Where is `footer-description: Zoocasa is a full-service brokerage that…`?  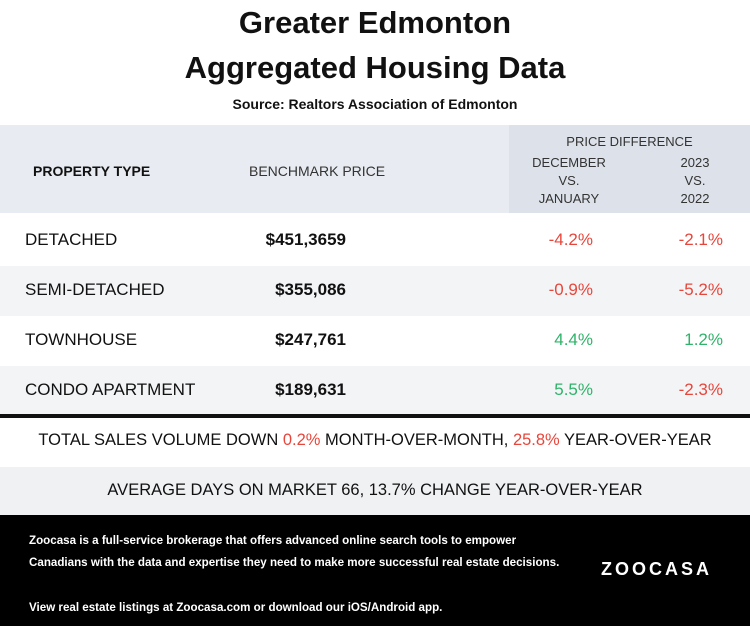
footer-description: Zoocasa is a full-service brokerage that… is located at coordinates (294, 551).